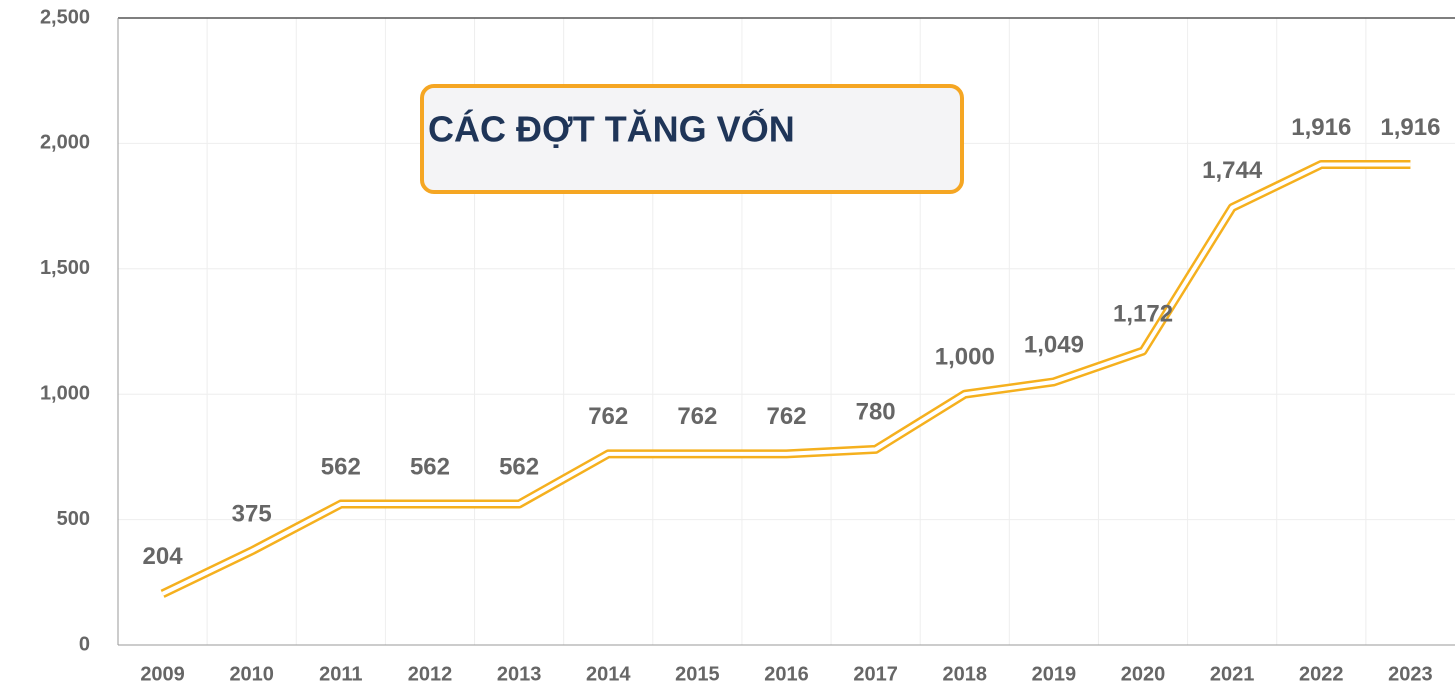 The height and width of the screenshot is (695, 1455). I want to click on x-tick-label: 2022, so click(1321, 674).